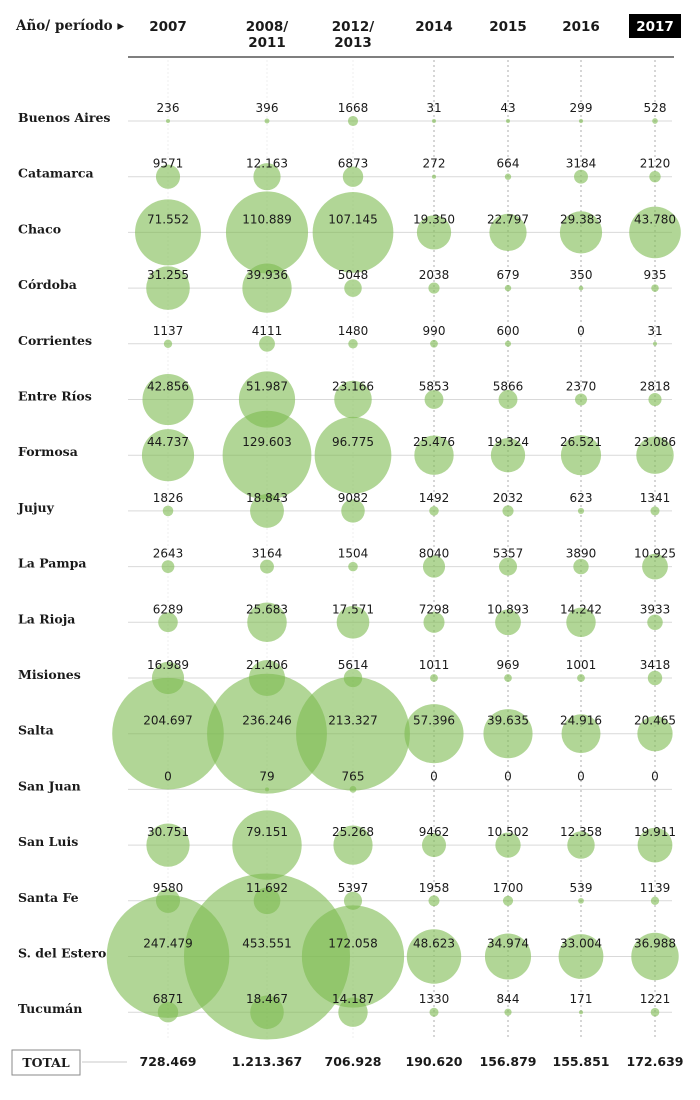 This screenshot has height=1100, width=700. Describe the element at coordinates (353, 498) in the screenshot. I see `value-label: 9082` at that location.